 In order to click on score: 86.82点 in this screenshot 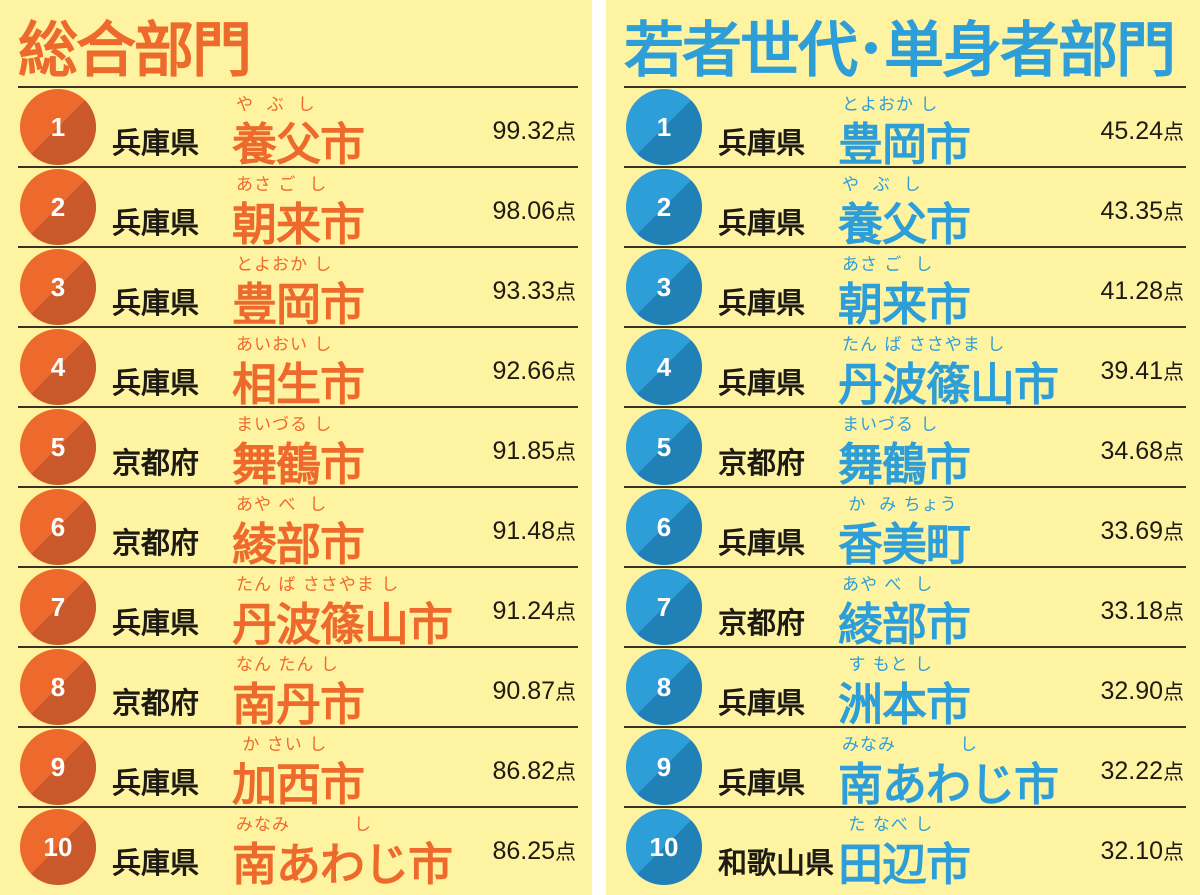, I will do `click(534, 771)`.